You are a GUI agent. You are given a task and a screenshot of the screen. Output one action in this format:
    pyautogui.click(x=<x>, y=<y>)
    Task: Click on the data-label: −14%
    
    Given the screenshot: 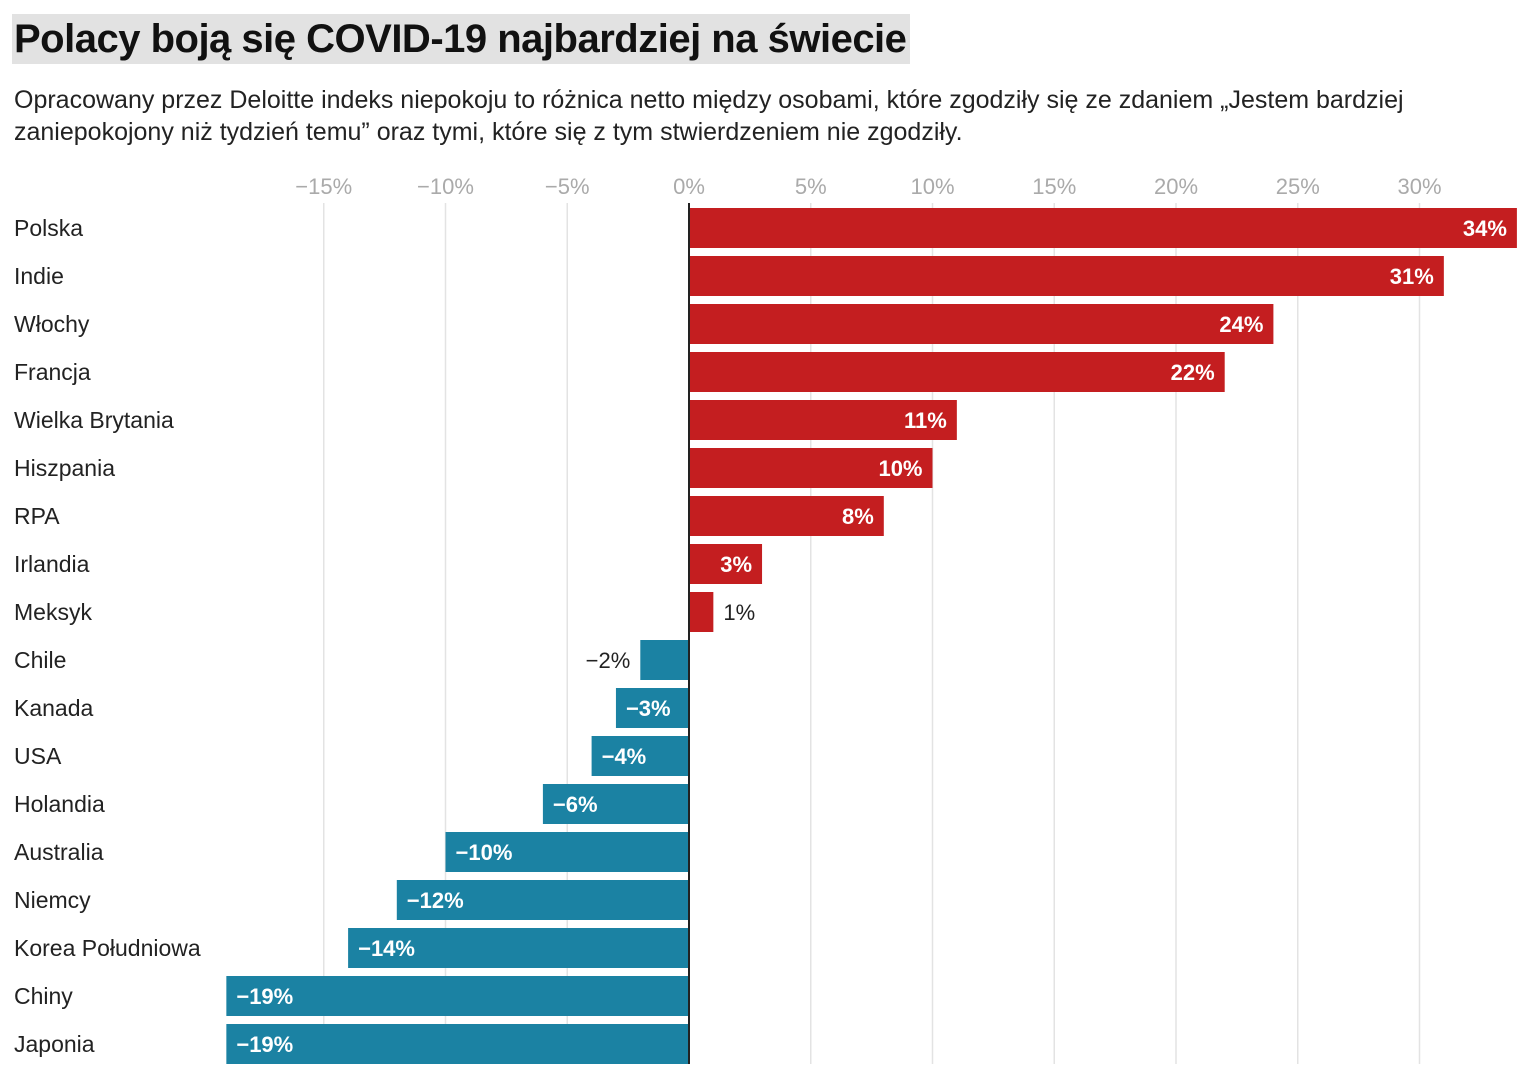 What is the action you would take?
    pyautogui.click(x=386, y=948)
    